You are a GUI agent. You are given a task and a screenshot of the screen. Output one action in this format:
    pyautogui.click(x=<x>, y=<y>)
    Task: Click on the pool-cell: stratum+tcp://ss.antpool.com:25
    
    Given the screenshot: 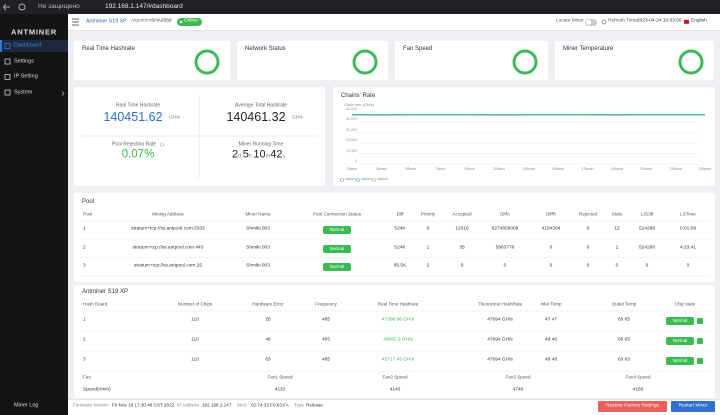 What is the action you would take?
    pyautogui.click(x=168, y=266)
    